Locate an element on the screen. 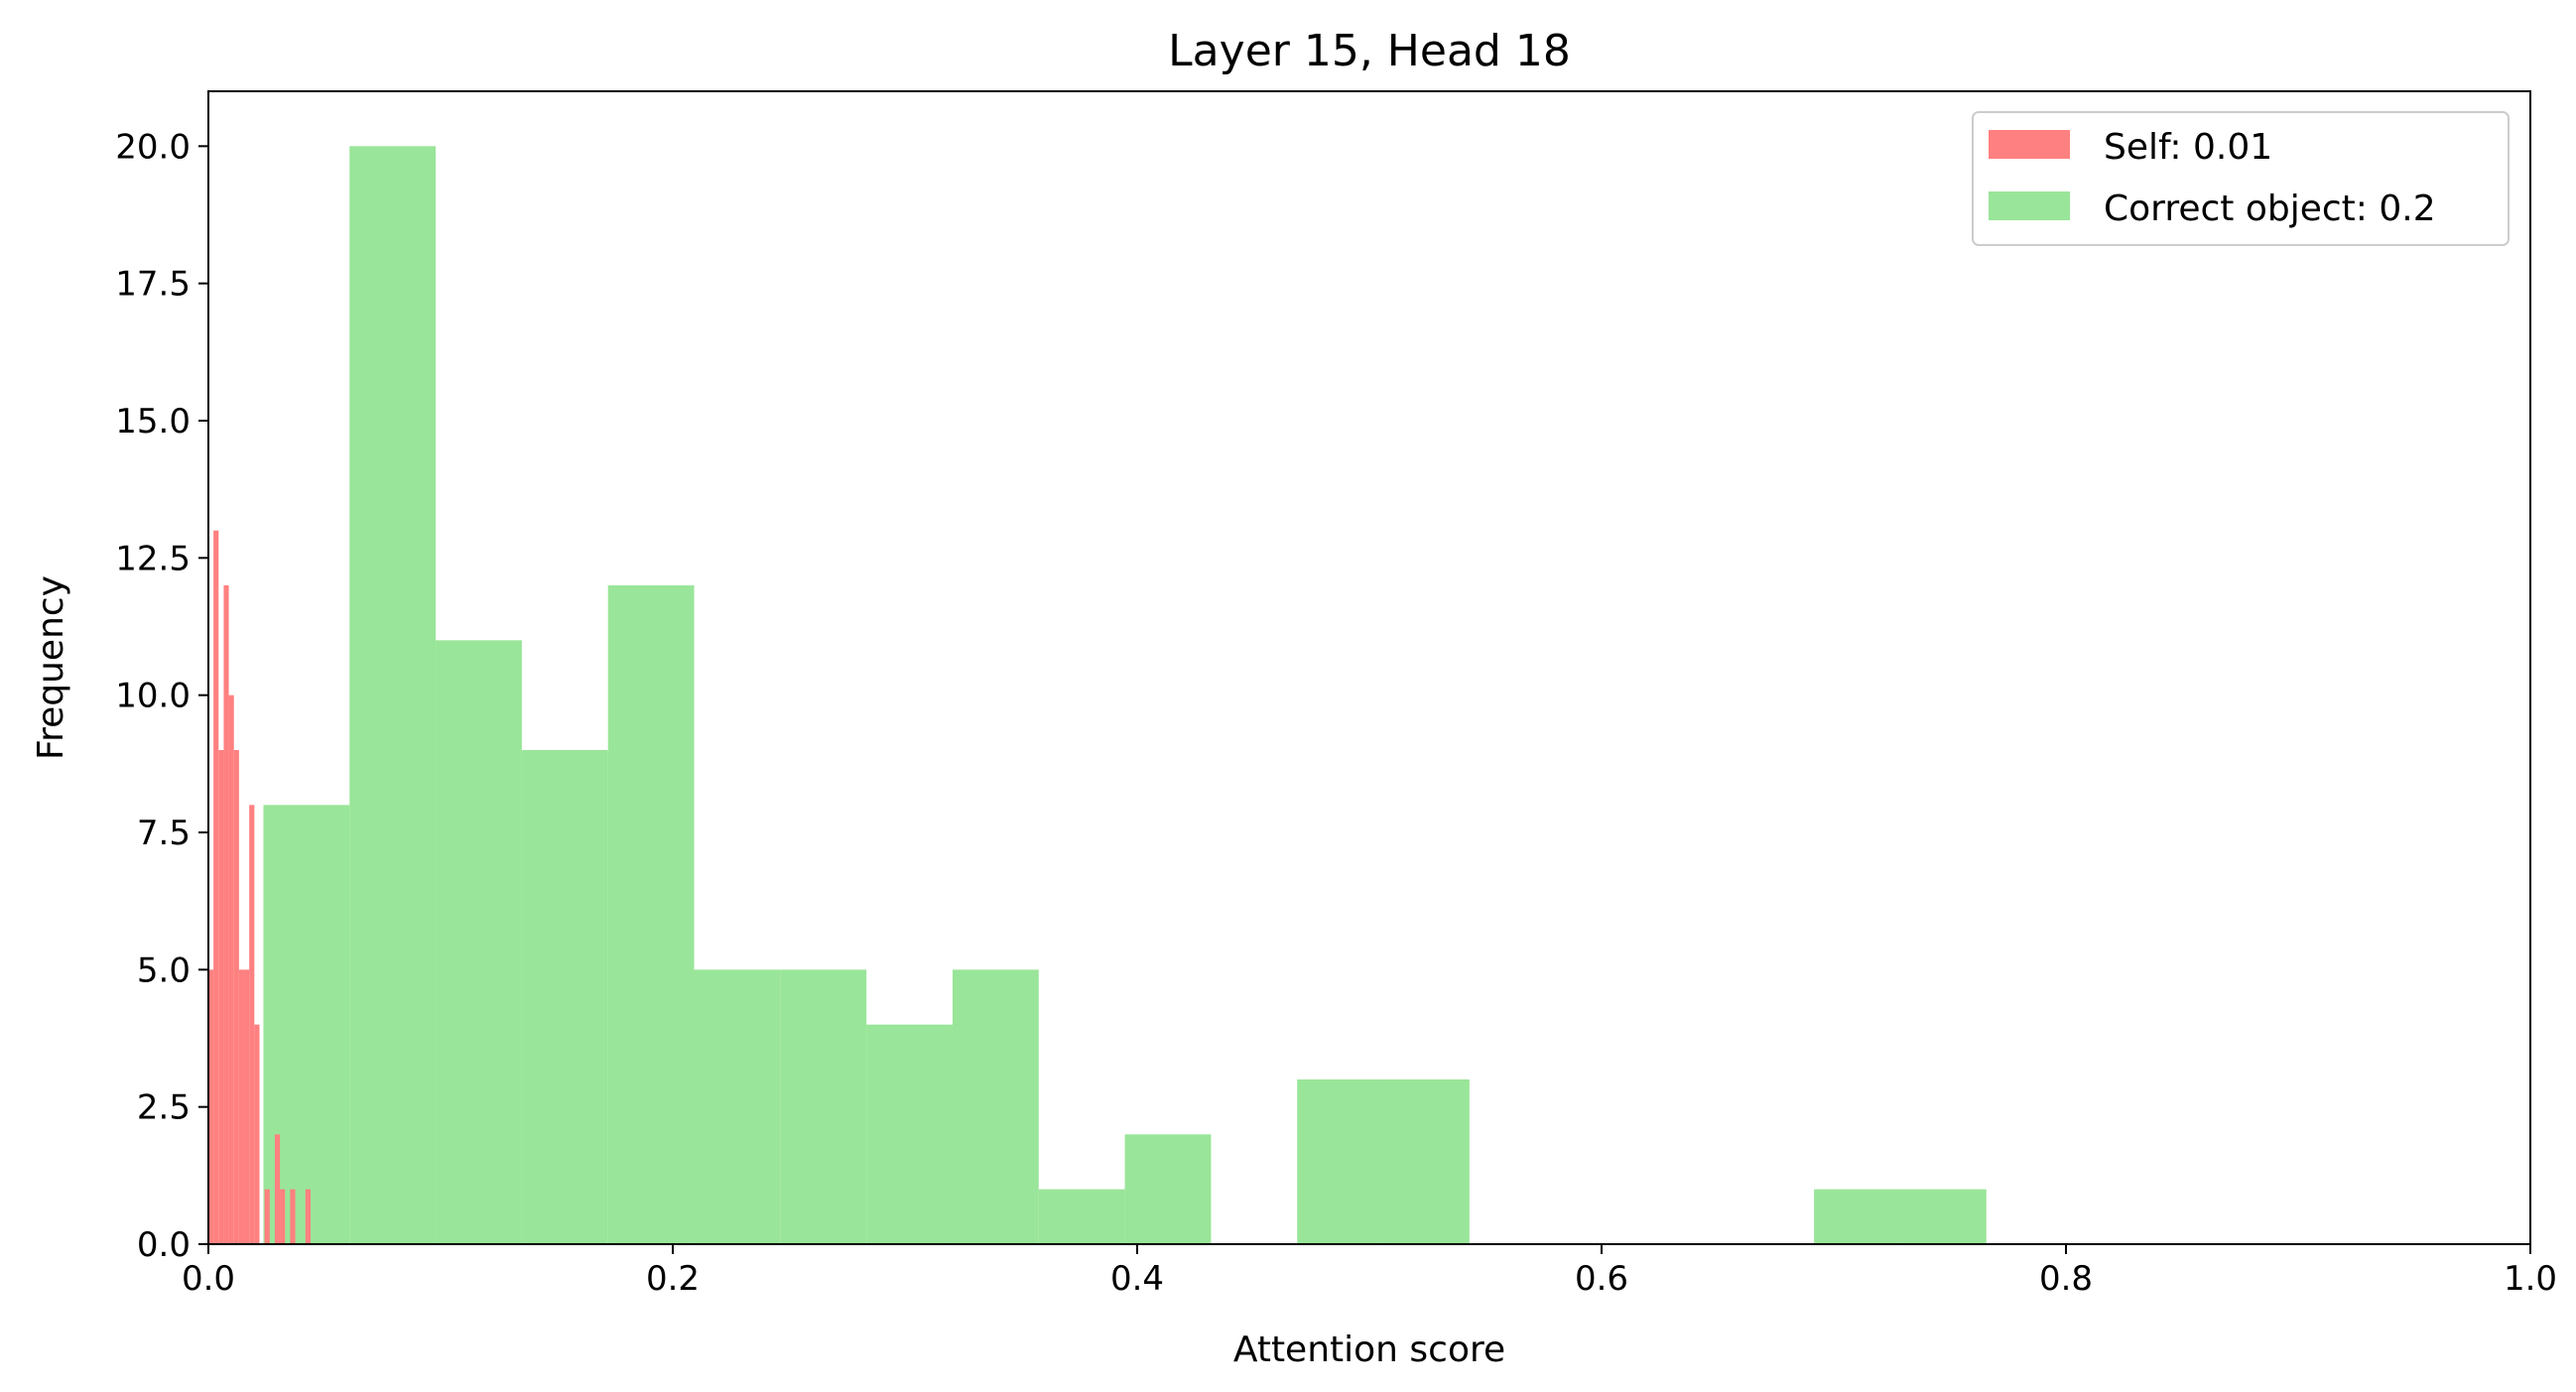  y-tick-label: 5.0 is located at coordinates (164, 970).